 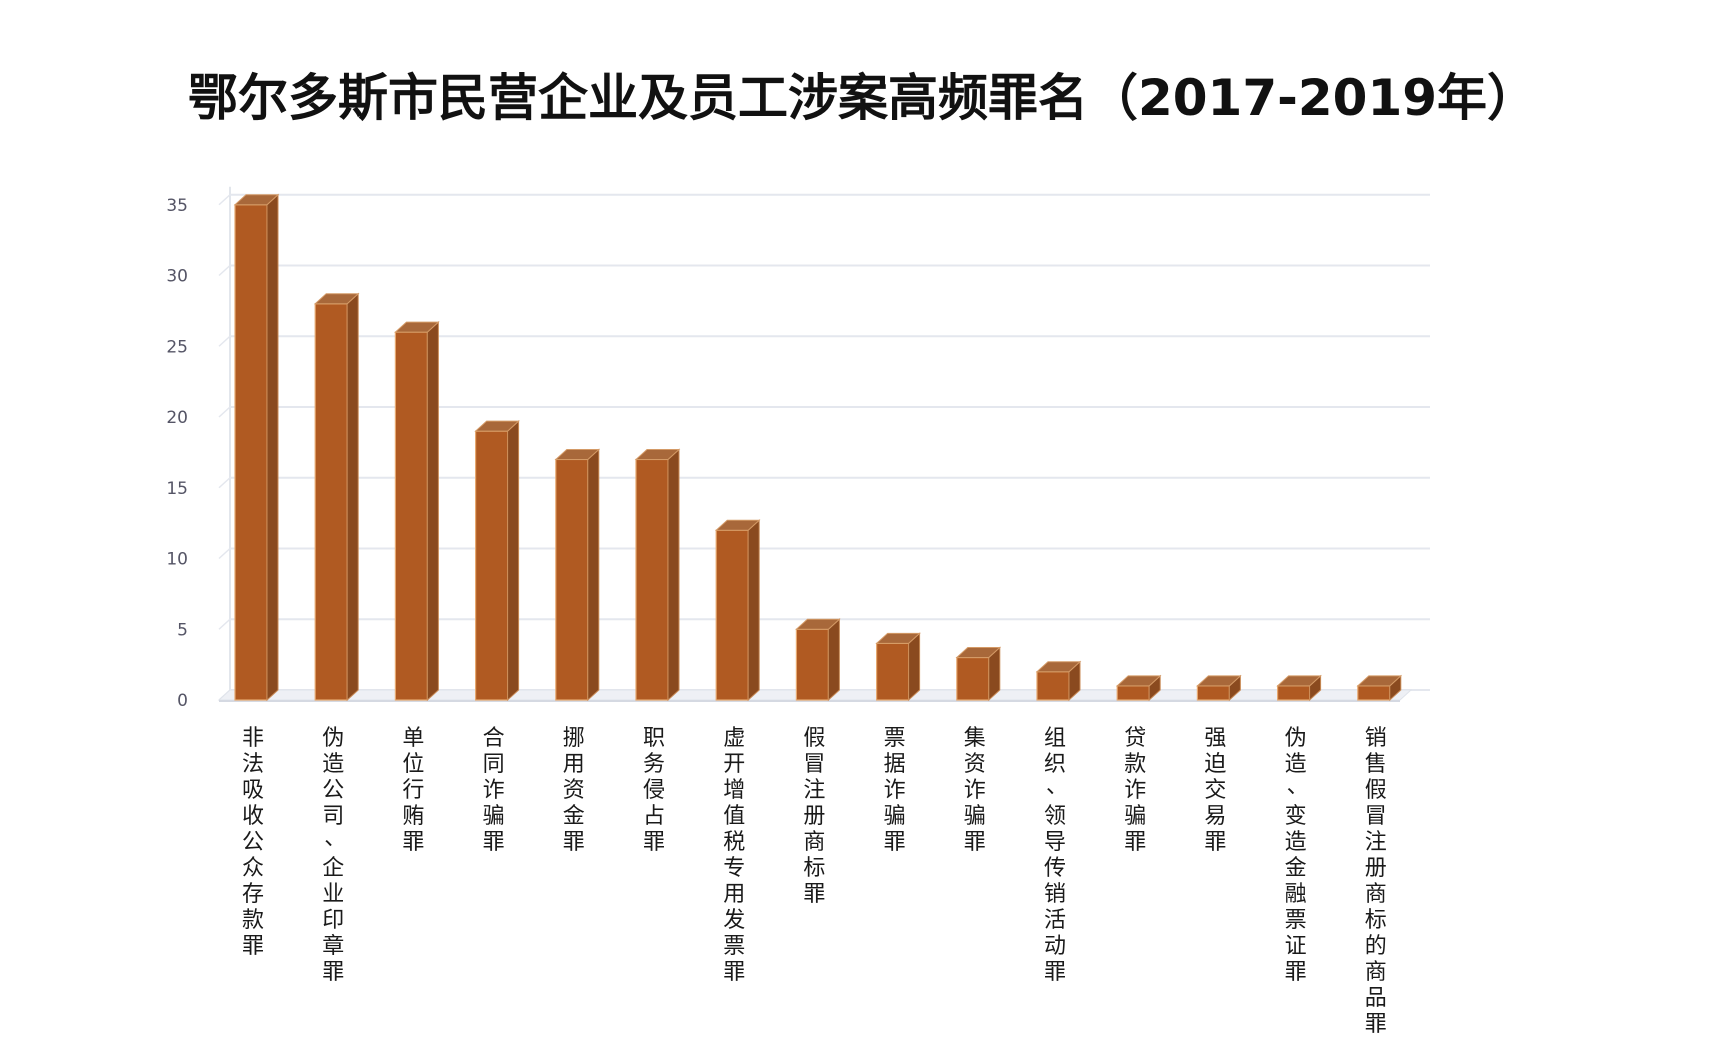 What do you see at coordinates (1376, 946) in the screenshot?
I see `category-label-char: 的` at bounding box center [1376, 946].